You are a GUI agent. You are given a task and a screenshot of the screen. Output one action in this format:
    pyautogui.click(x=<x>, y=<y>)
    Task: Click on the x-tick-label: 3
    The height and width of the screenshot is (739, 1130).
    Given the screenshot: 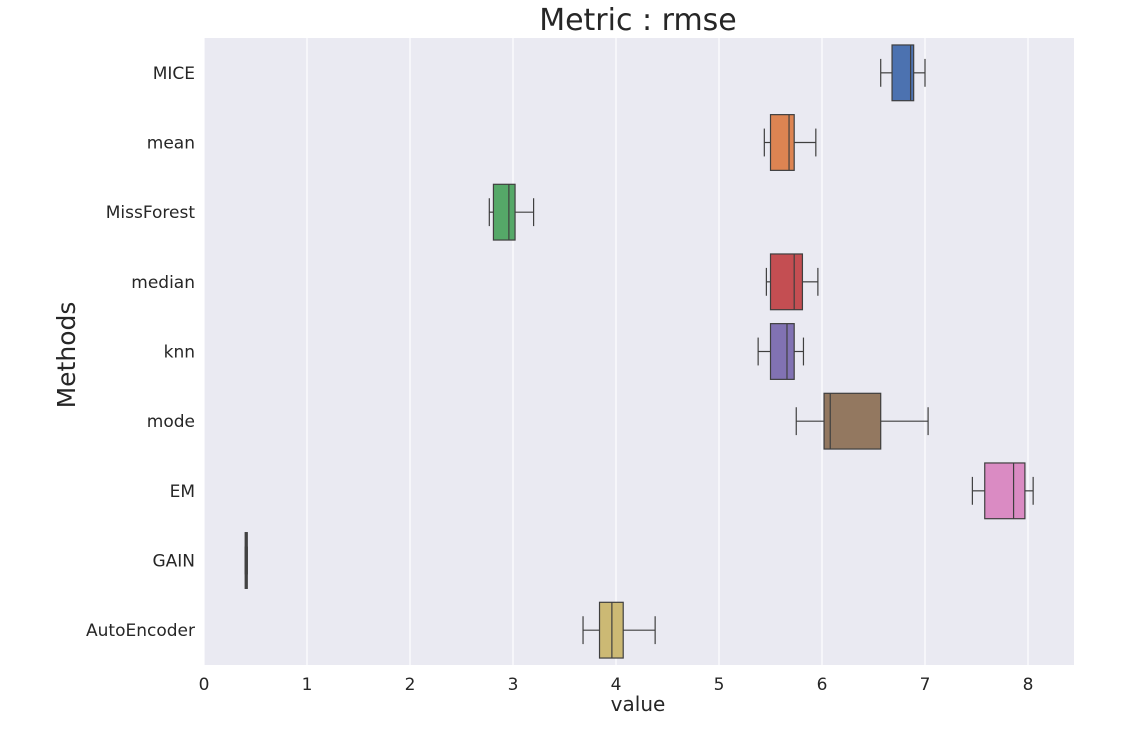 What is the action you would take?
    pyautogui.click(x=513, y=685)
    